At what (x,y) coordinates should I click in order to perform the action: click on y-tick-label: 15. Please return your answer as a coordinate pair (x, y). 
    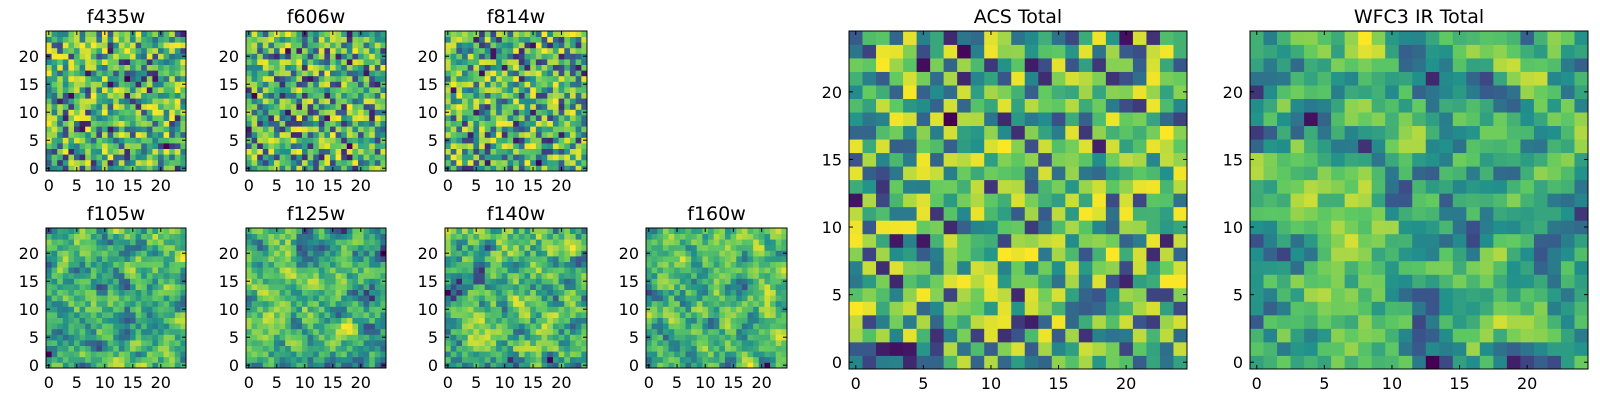
    Looking at the image, I should click on (29, 281).